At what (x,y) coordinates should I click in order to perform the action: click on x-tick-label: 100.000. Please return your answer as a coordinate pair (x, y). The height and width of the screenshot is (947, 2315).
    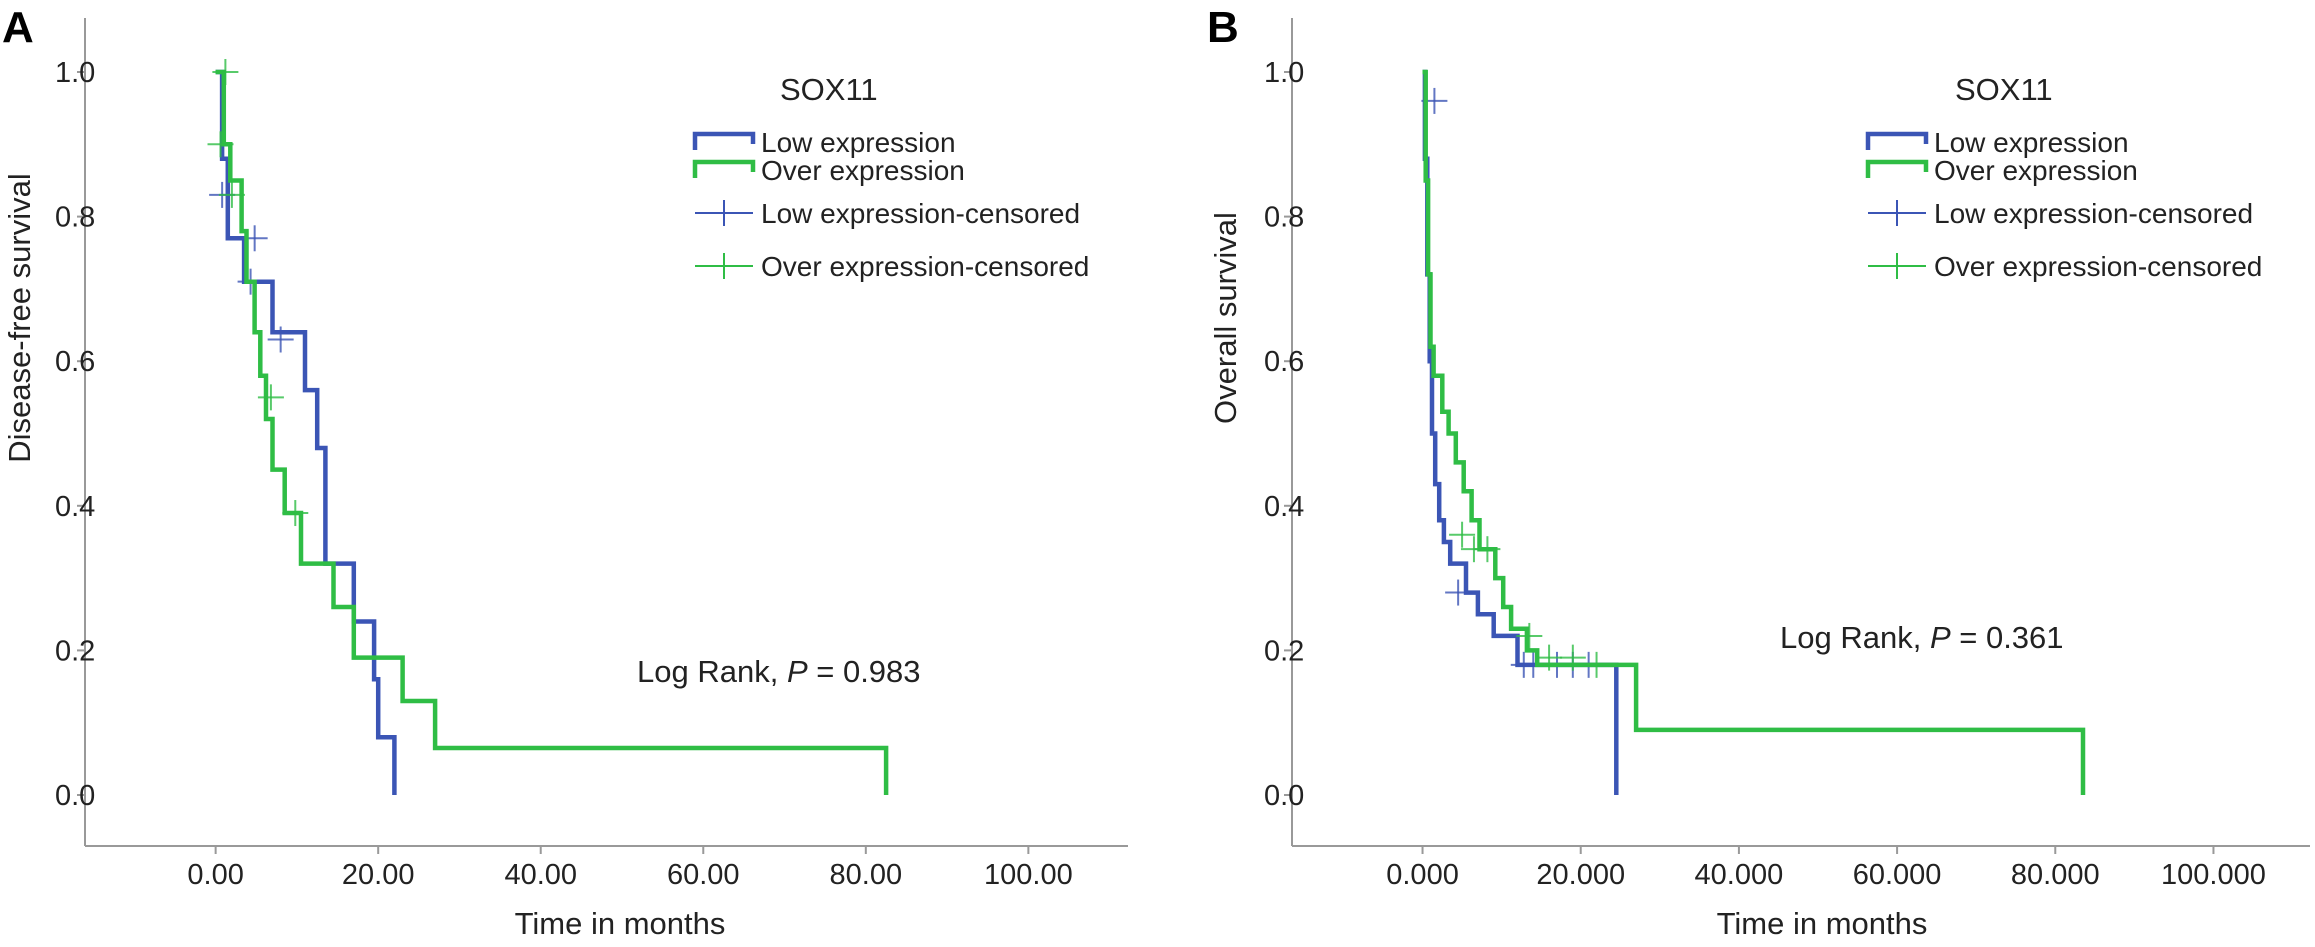
    Looking at the image, I should click on (2213, 875).